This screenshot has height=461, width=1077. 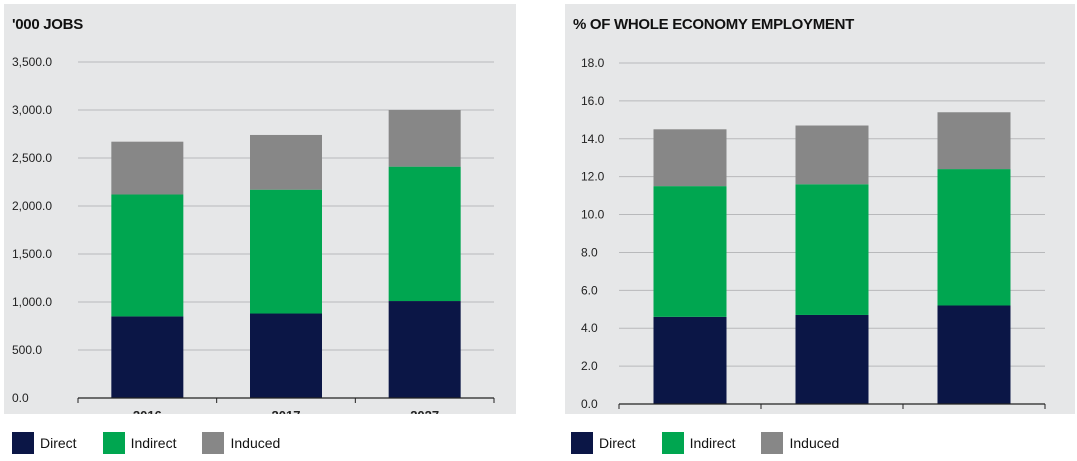 I want to click on y-tick-label: 3,000.0, so click(x=32, y=110).